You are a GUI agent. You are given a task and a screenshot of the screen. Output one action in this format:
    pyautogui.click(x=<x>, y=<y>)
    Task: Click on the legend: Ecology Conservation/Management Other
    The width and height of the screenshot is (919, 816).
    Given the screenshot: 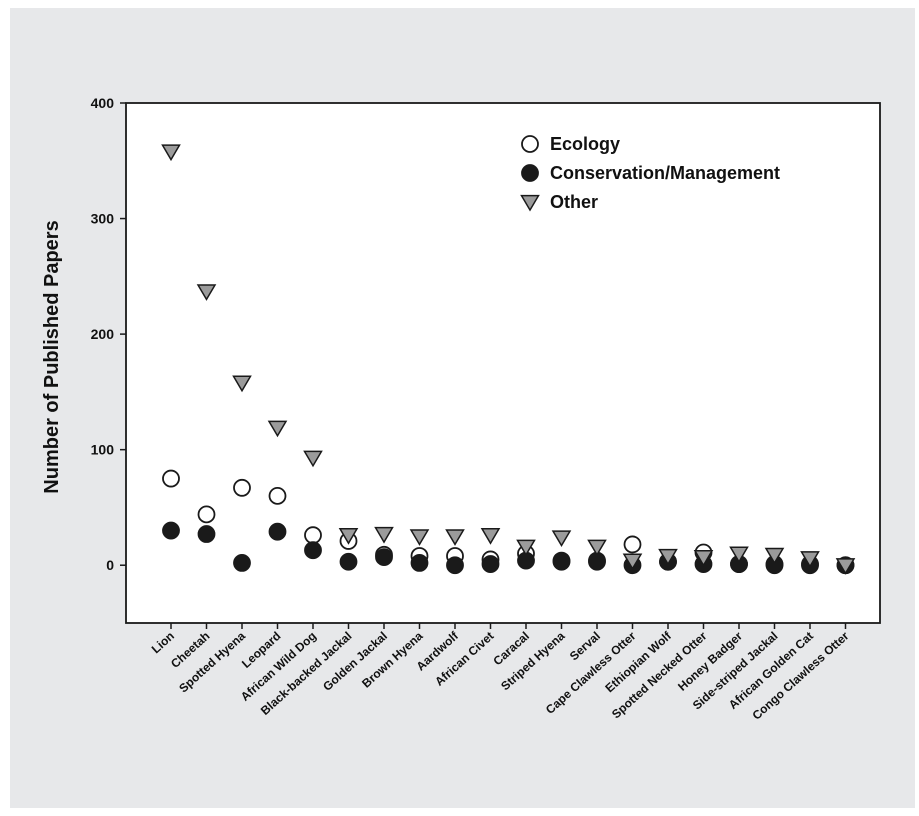 What is the action you would take?
    pyautogui.click(x=650, y=173)
    